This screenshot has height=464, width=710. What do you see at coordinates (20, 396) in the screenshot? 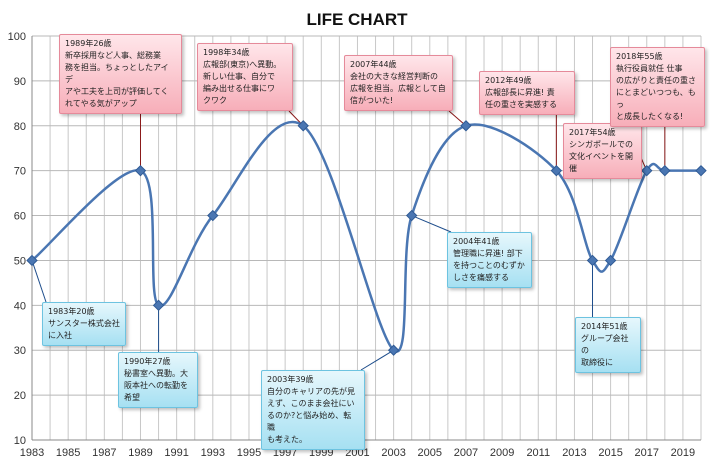
I see `y-tick-label: 20` at bounding box center [20, 396].